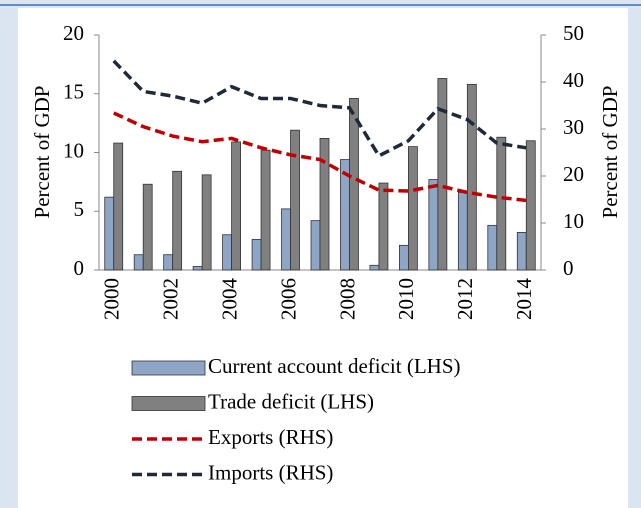 This screenshot has width=641, height=508. Describe the element at coordinates (406, 299) in the screenshot. I see `x-tick-label: 2010` at that location.